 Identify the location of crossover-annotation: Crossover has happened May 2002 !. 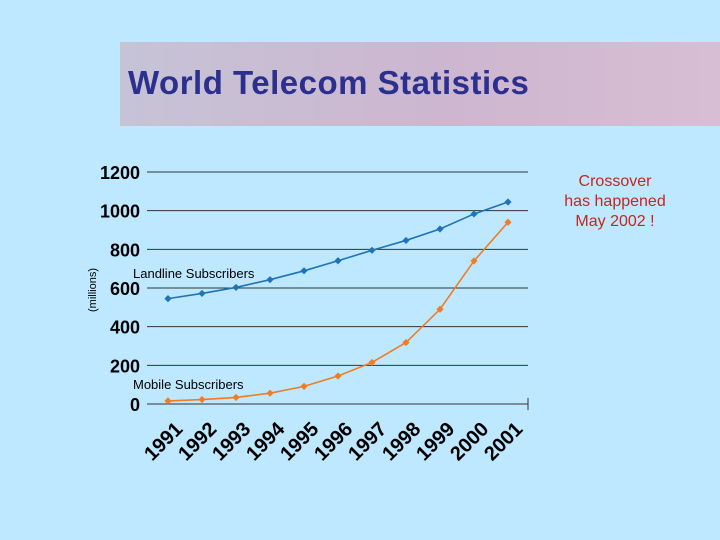
(615, 202).